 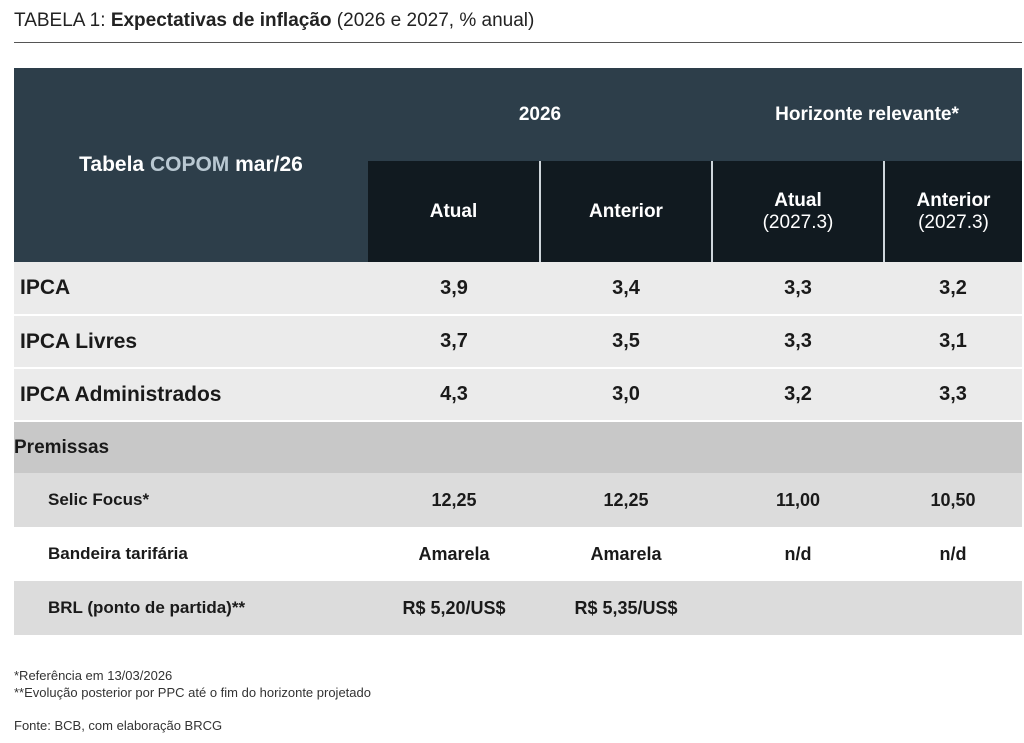 What do you see at coordinates (798, 222) in the screenshot?
I see `header-col-h-atual-sub: (2027.3)` at bounding box center [798, 222].